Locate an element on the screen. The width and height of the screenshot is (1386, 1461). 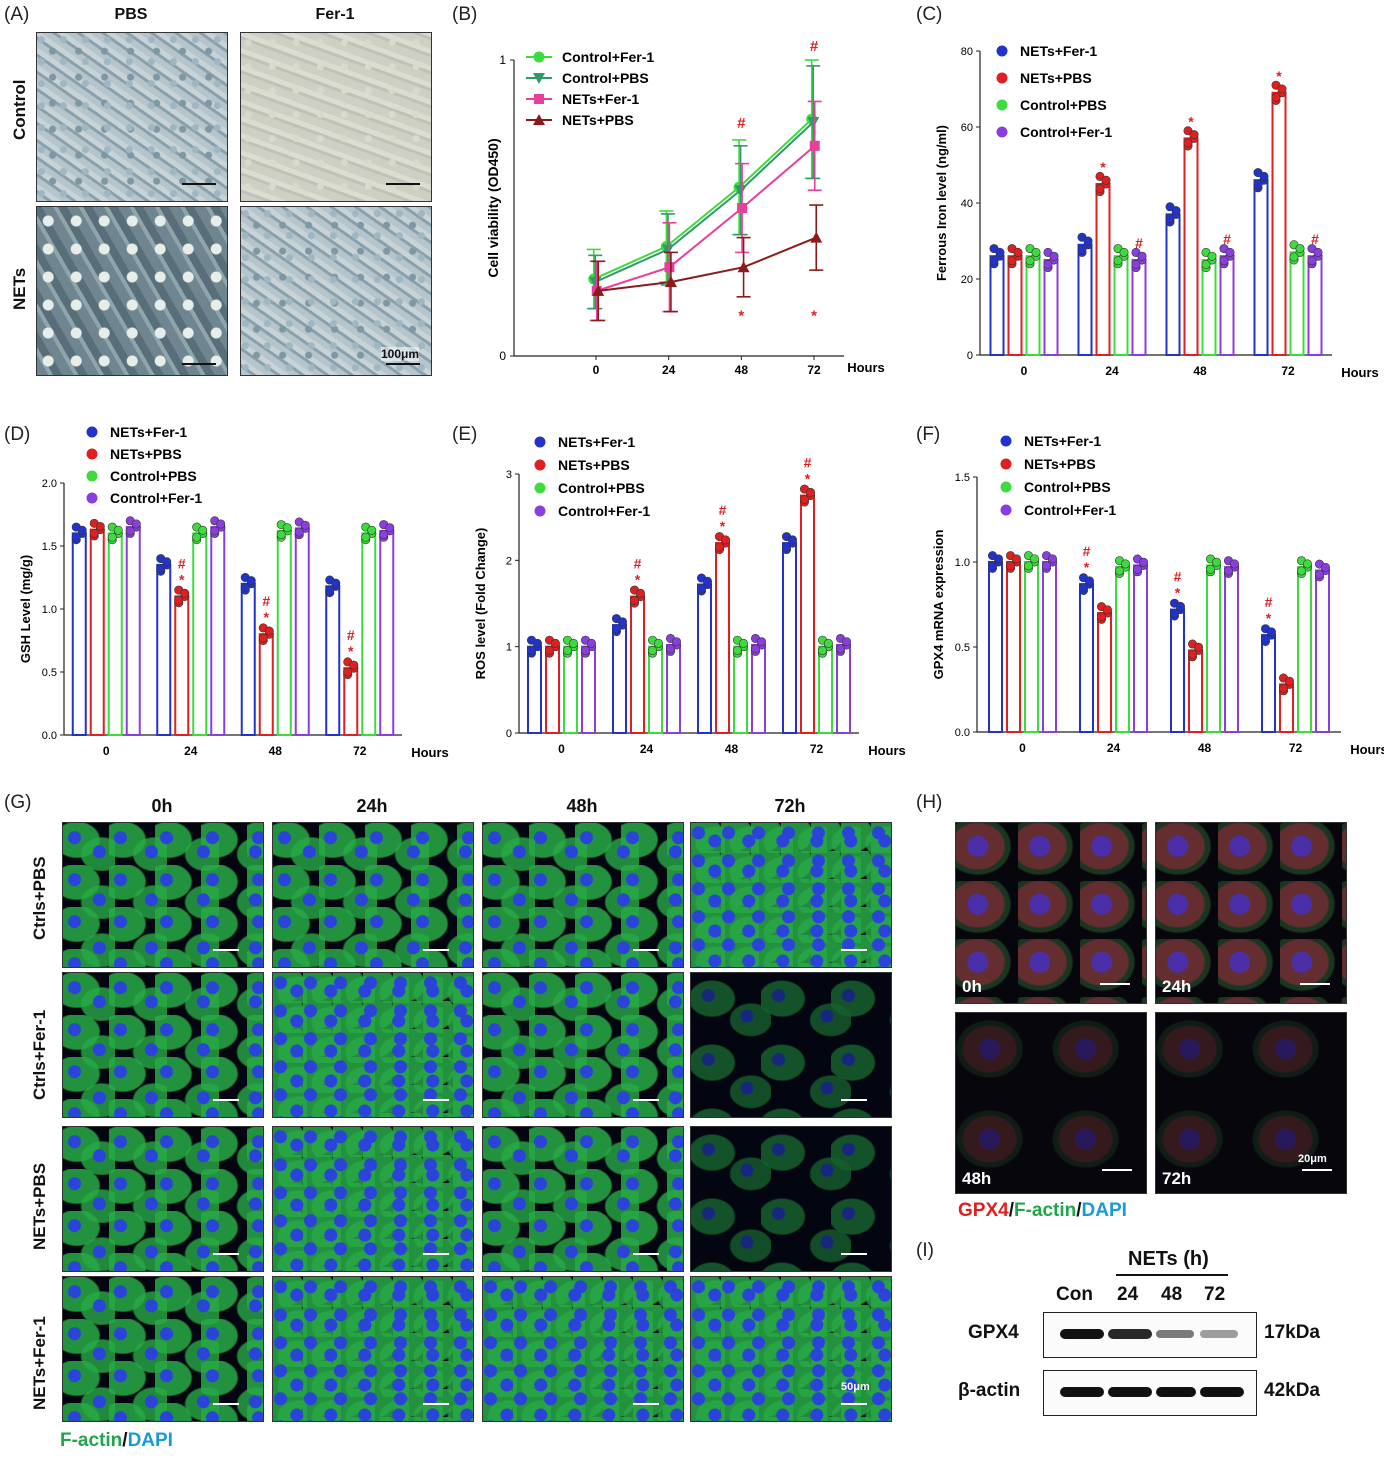
data-point is located at coordinates (814, 145).